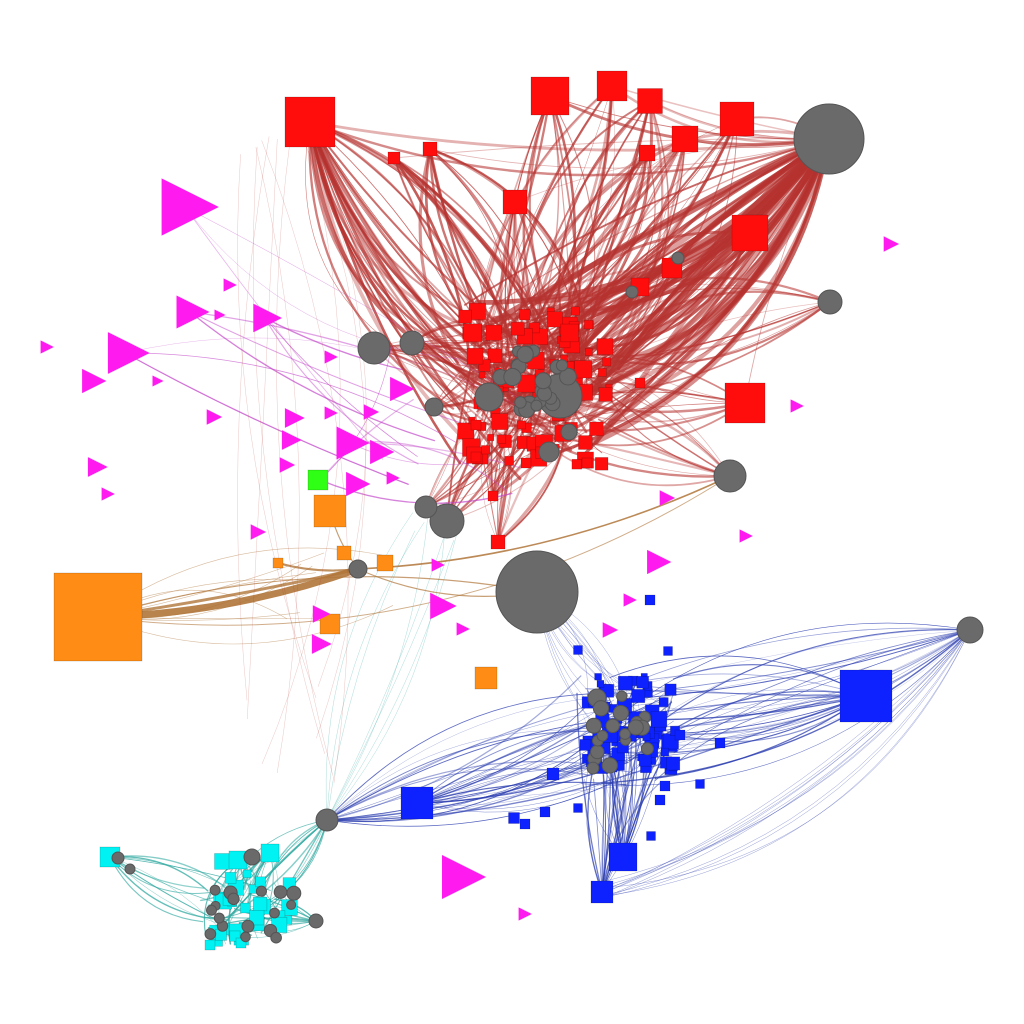 This screenshot has height=1024, width=1024. I want to click on green-node, so click(318, 480).